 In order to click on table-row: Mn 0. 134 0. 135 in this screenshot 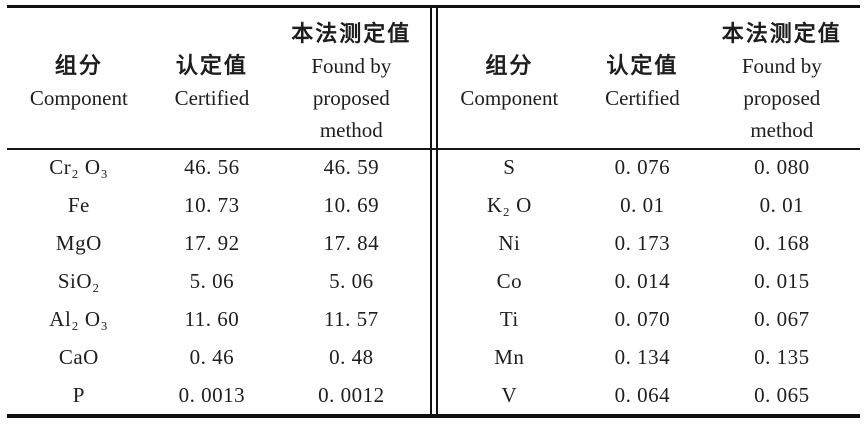, I will do `click(649, 357)`.